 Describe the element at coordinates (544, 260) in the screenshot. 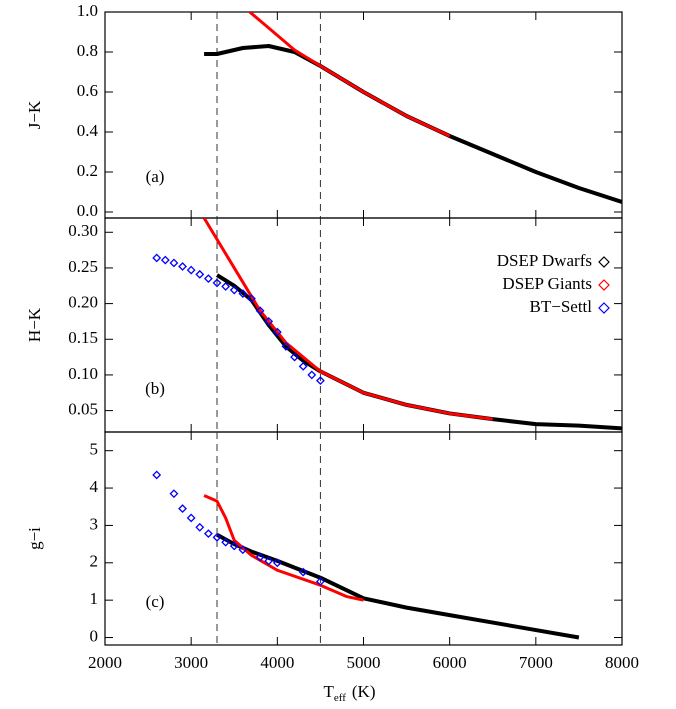

I see `legend-label: DSEP Dwarfs` at that location.